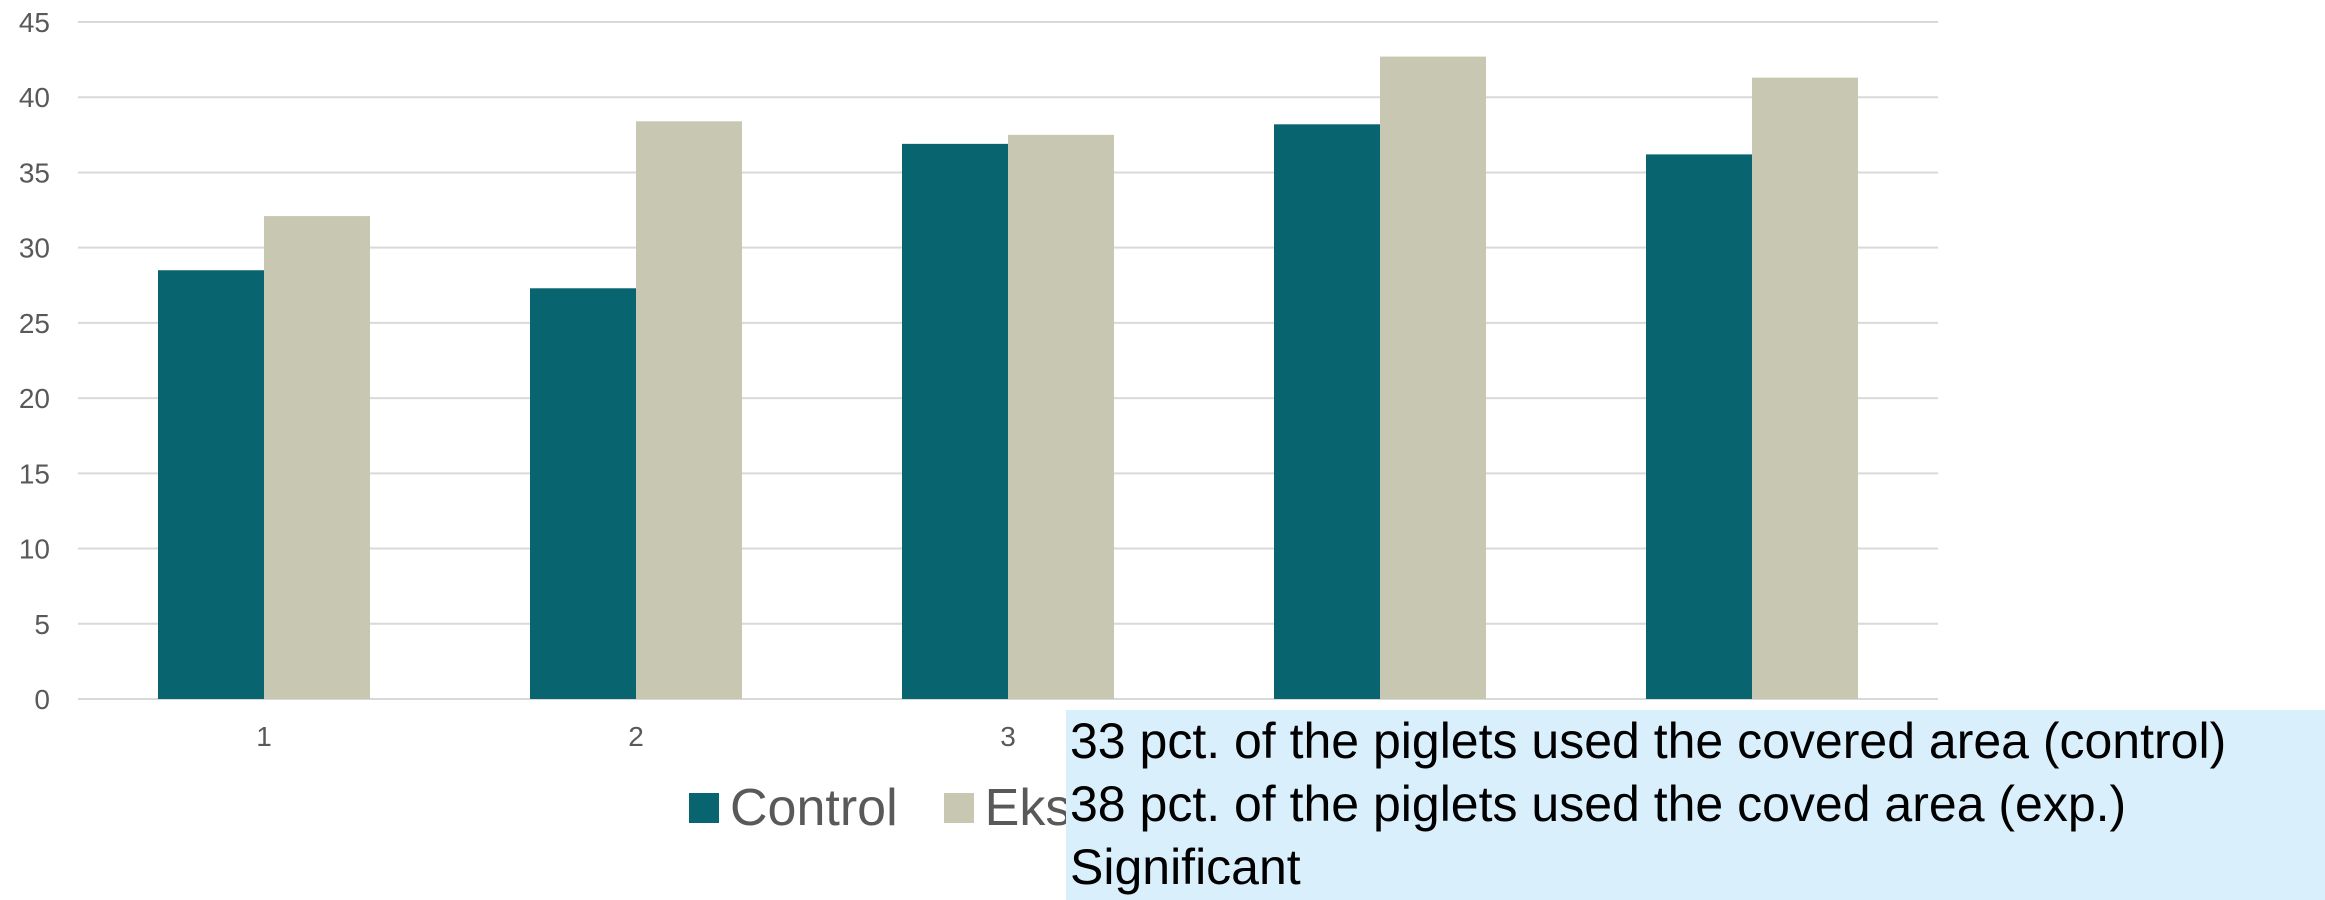 This screenshot has width=2325, height=900. I want to click on y-tick-label: 40, so click(34, 97).